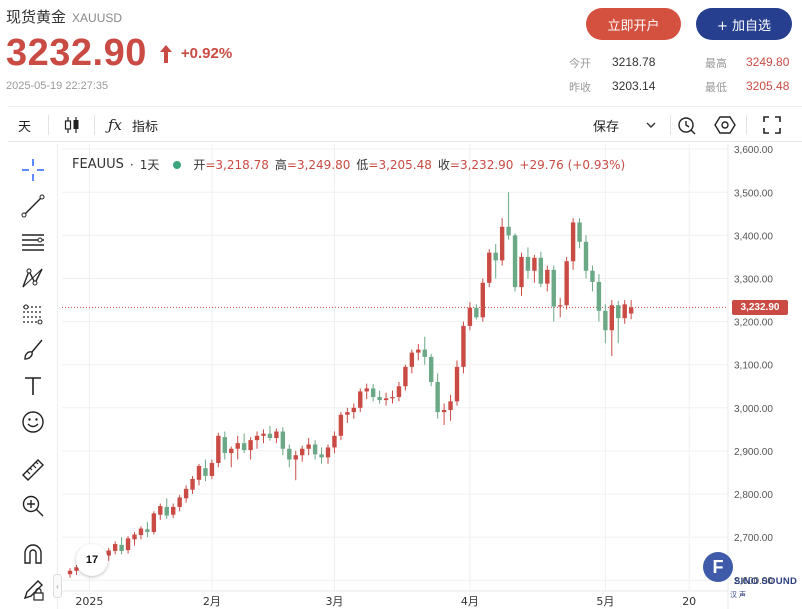  I want to click on title-row: 现货黄金 XAUUSD, so click(64, 16).